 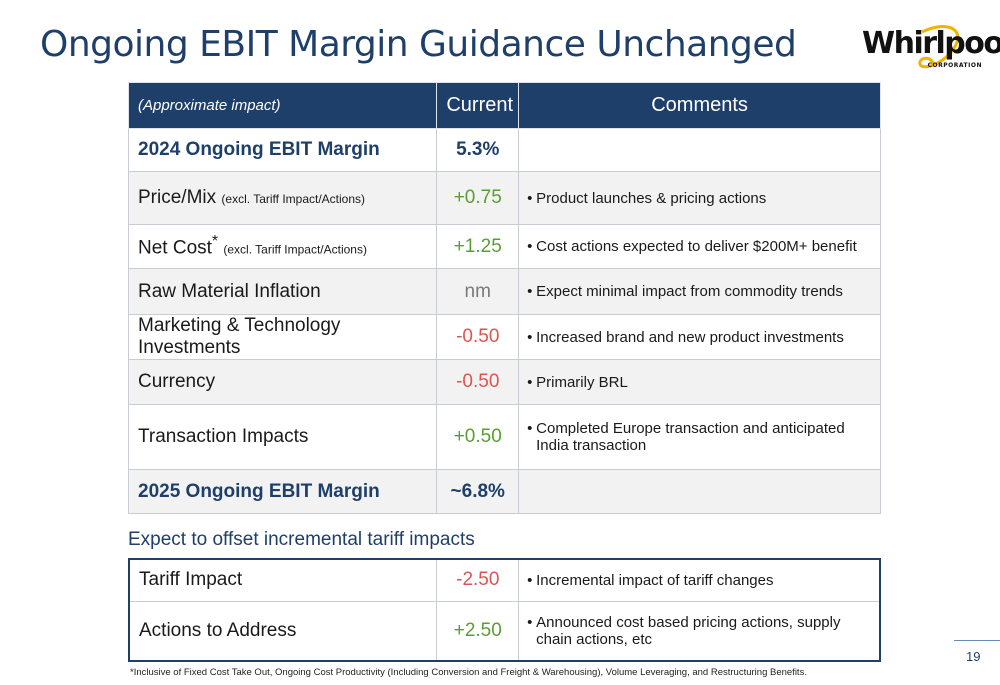 What do you see at coordinates (478, 105) in the screenshot?
I see `header-current: Current` at bounding box center [478, 105].